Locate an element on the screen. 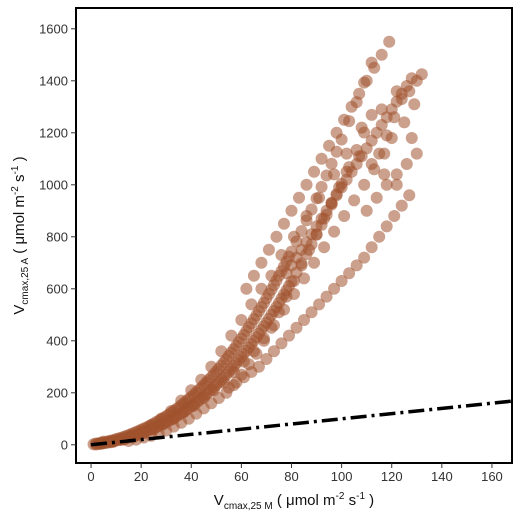 This screenshot has height=517, width=520. x-tick-label: 140 is located at coordinates (442, 476).